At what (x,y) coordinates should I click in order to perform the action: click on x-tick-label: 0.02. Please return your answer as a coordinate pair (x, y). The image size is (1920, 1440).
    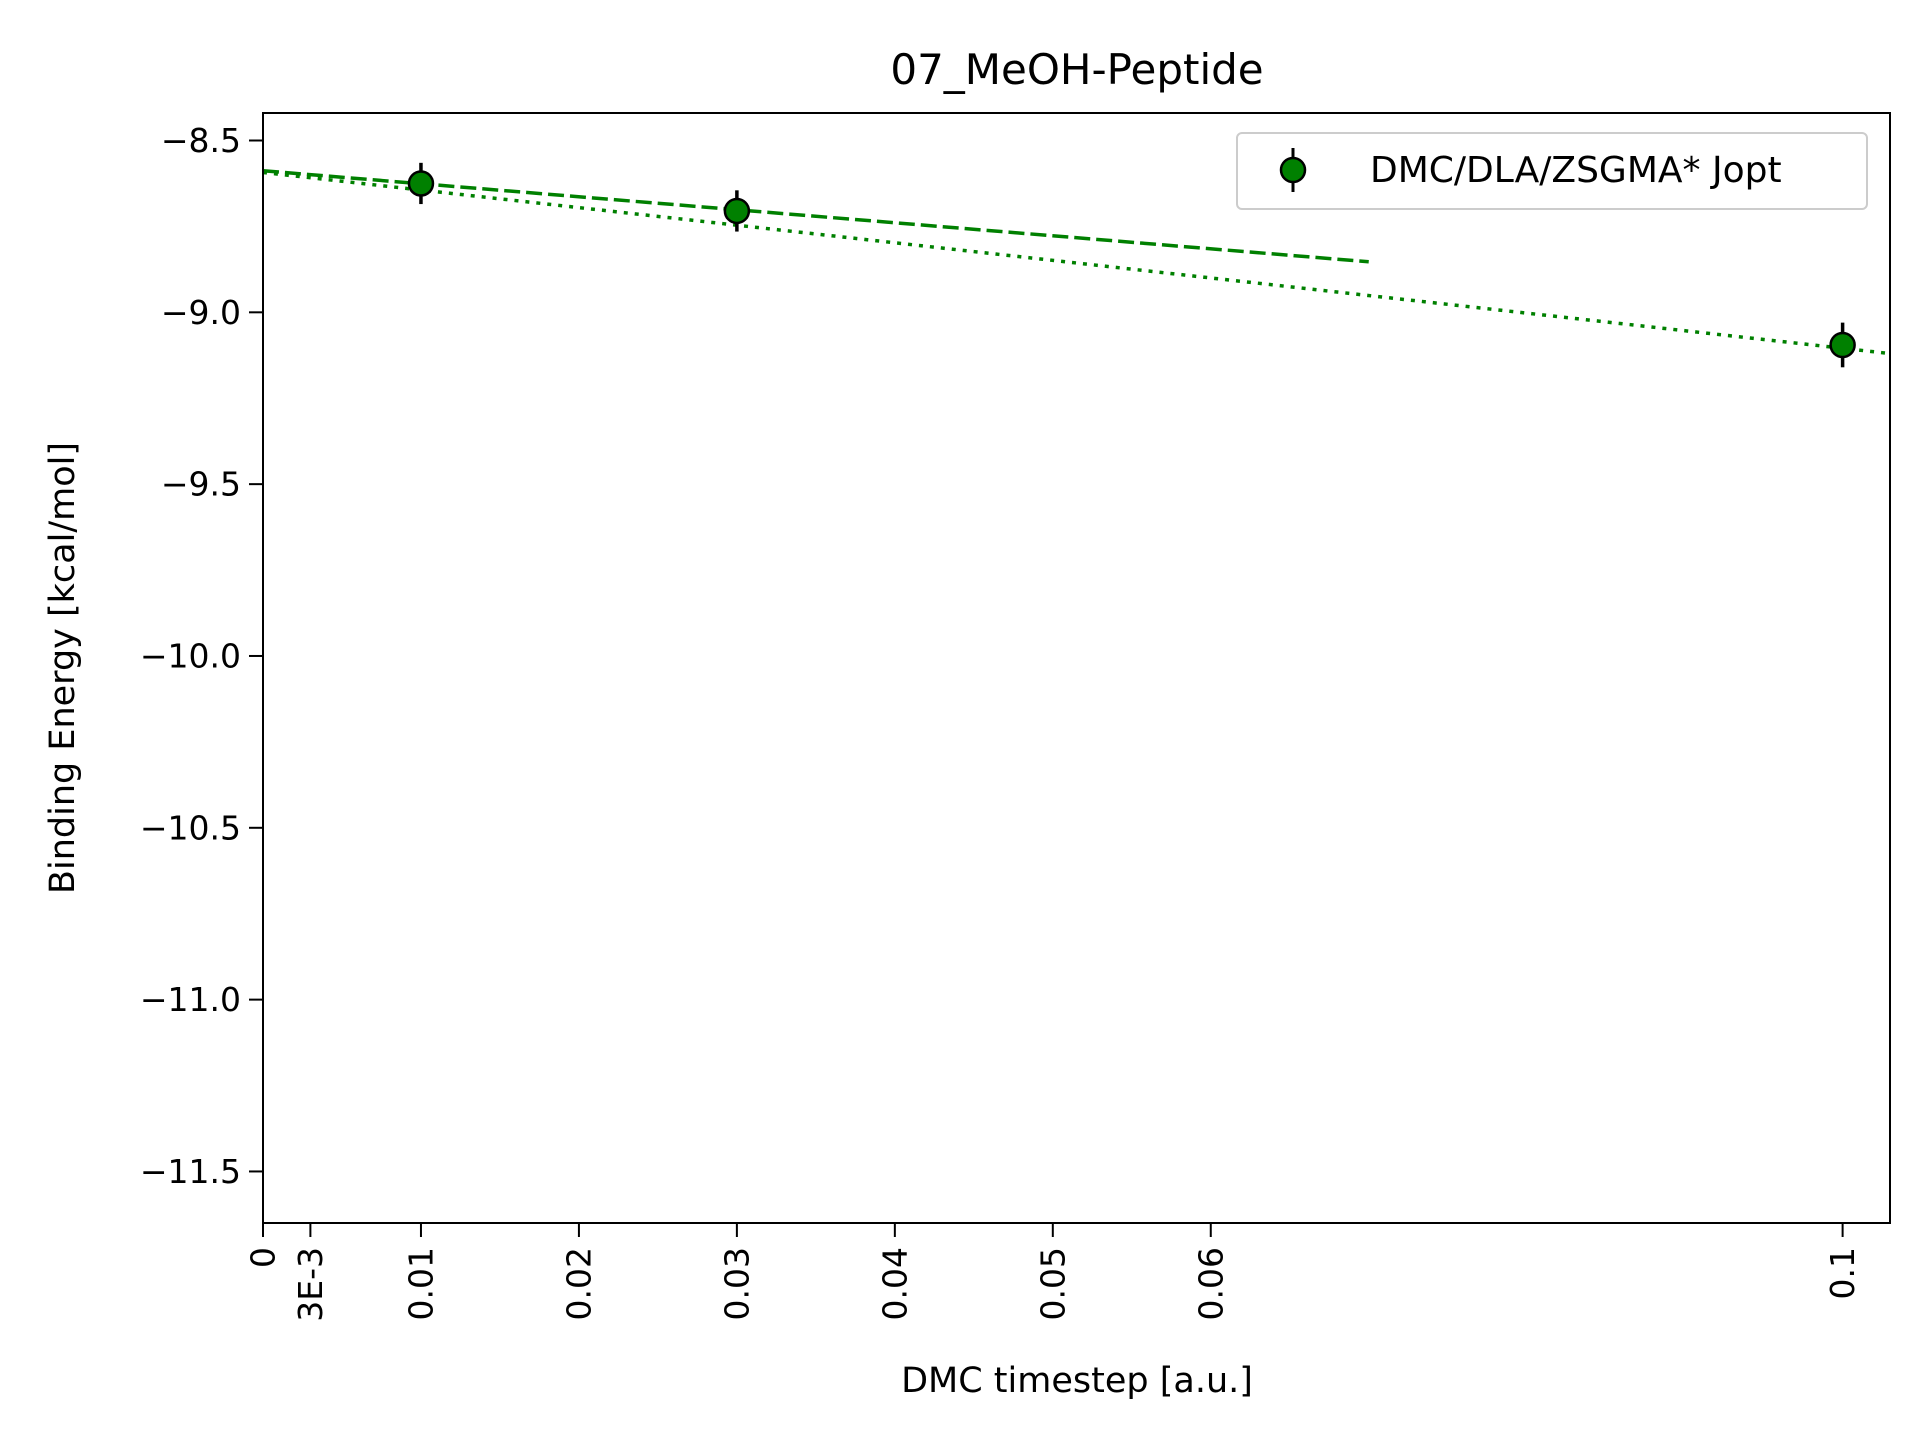
    Looking at the image, I should click on (578, 1283).